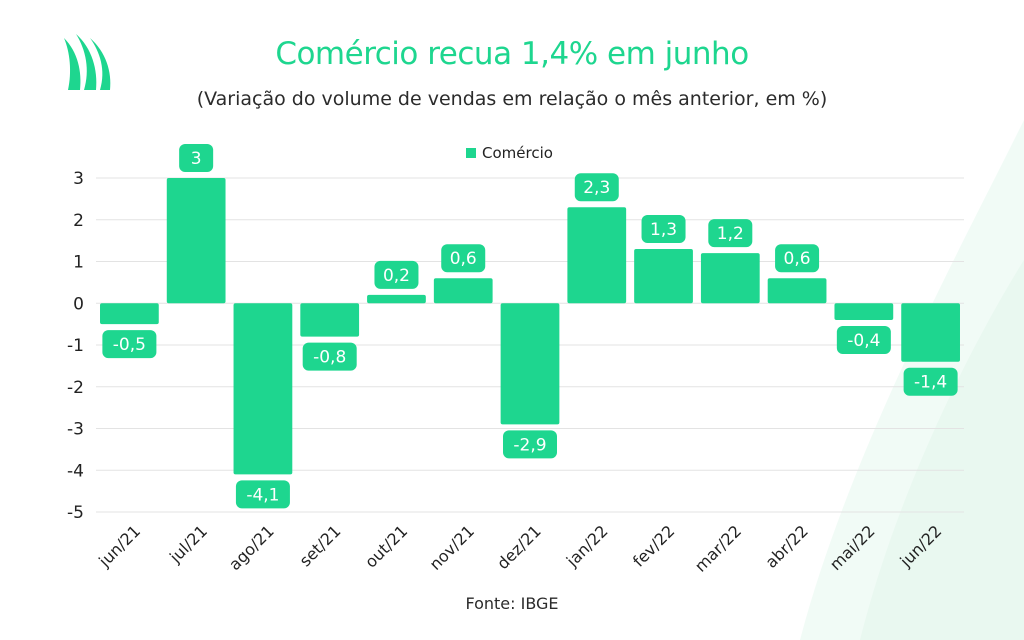  Describe the element at coordinates (78, 221) in the screenshot. I see `y-tick-label: 2` at that location.